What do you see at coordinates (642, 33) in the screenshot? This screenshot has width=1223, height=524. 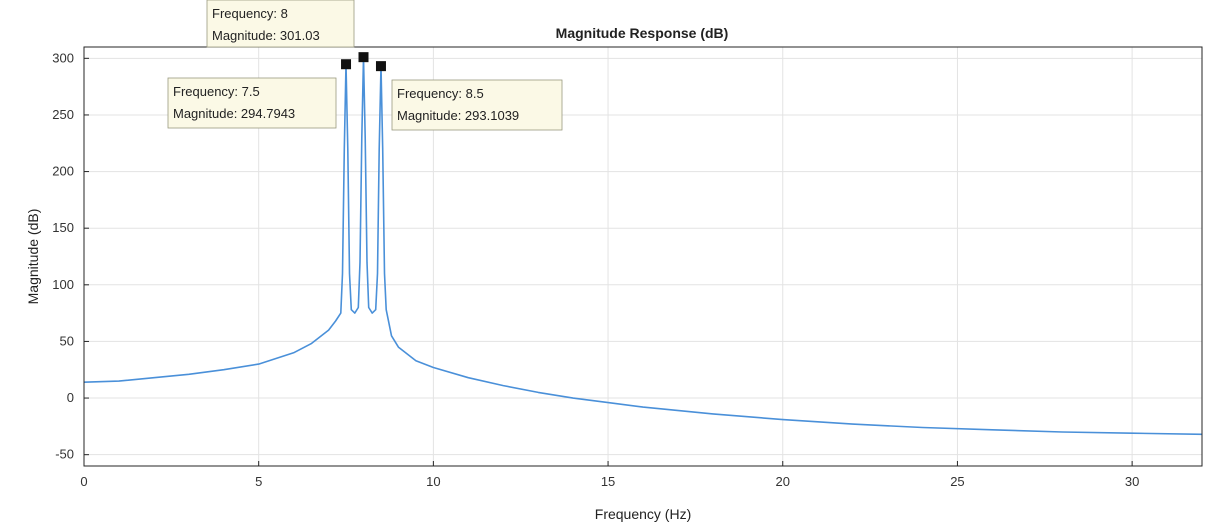 I see `chart-title: Magnitude Response (dB)` at bounding box center [642, 33].